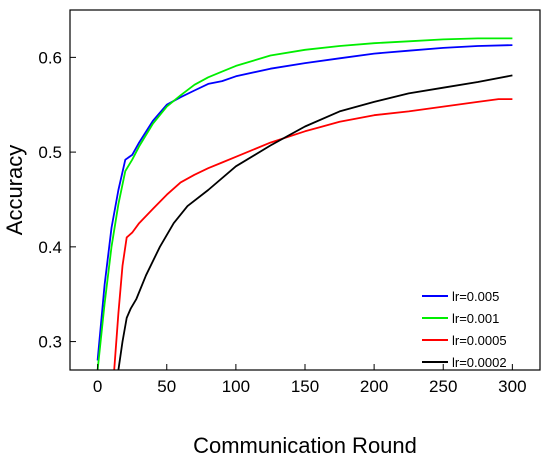  I want to click on x-axis-ticks: 0 50 100 150 200 250 300, so click(310, 380).